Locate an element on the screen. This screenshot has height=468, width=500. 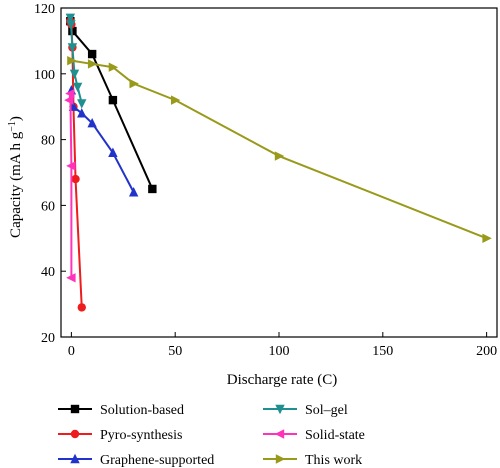
legend-label: Solid-state is located at coordinates (335, 435).